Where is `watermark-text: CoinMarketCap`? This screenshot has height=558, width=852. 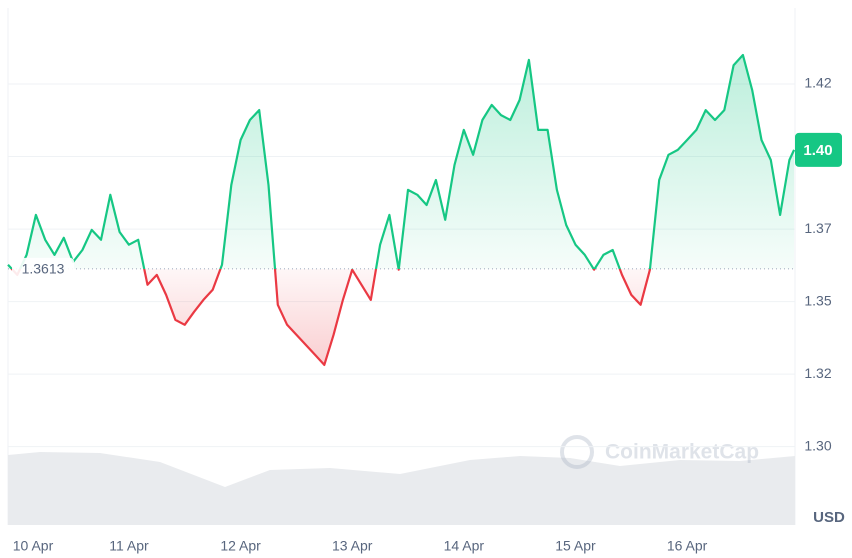 watermark-text: CoinMarketCap is located at coordinates (682, 452).